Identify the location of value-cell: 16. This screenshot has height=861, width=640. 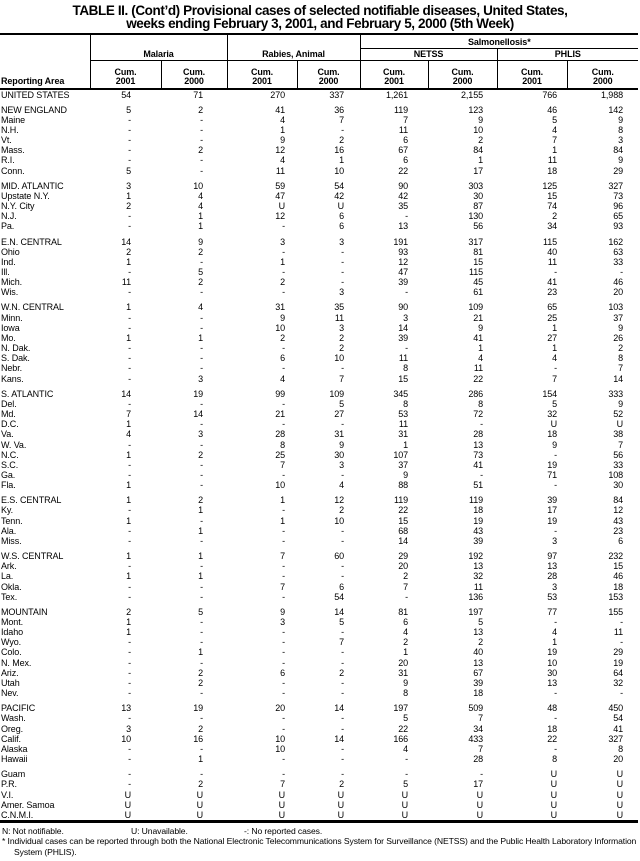
(339, 150).